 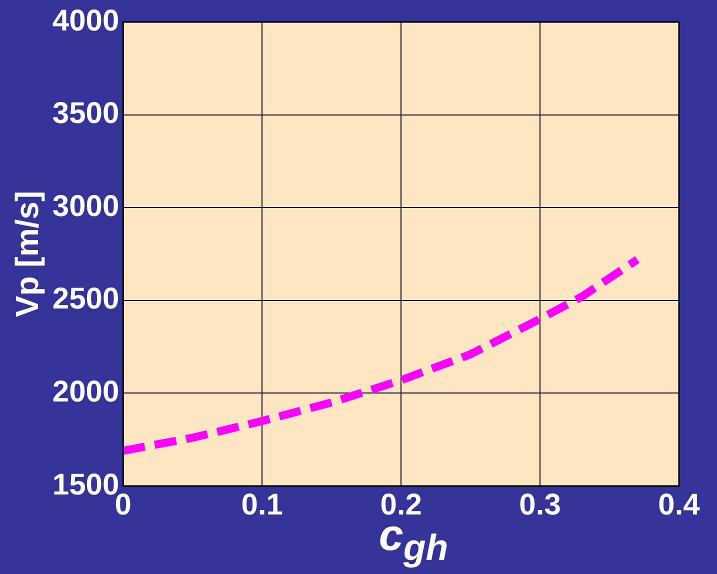 What do you see at coordinates (679, 505) in the screenshot?
I see `x-tick-label: 0.4` at bounding box center [679, 505].